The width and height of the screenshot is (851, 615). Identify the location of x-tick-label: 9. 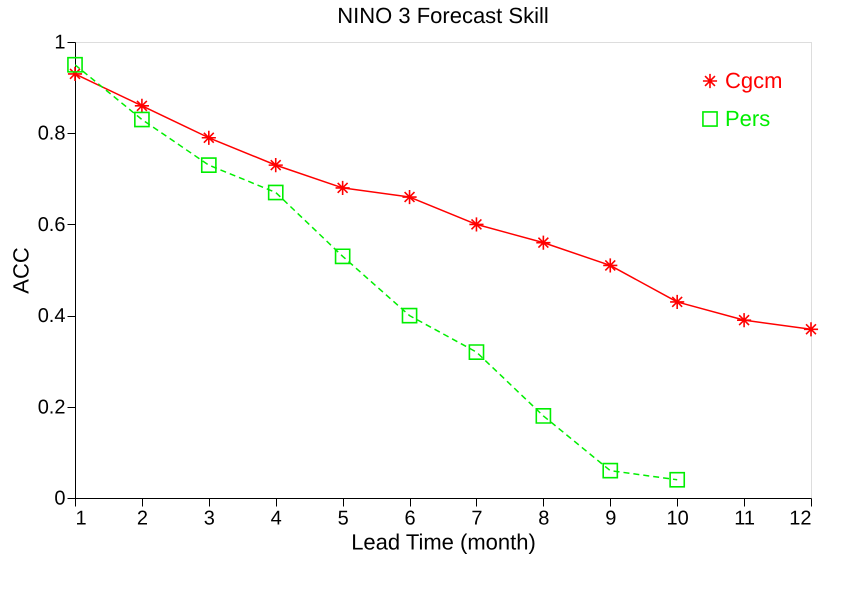
(610, 519).